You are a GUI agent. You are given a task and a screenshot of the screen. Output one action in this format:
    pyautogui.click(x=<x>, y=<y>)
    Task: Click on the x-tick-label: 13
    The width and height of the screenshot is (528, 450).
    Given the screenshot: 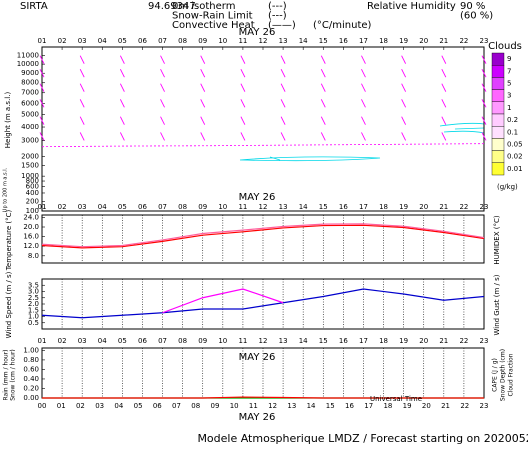 What is the action you would take?
    pyautogui.click(x=291, y=406)
    